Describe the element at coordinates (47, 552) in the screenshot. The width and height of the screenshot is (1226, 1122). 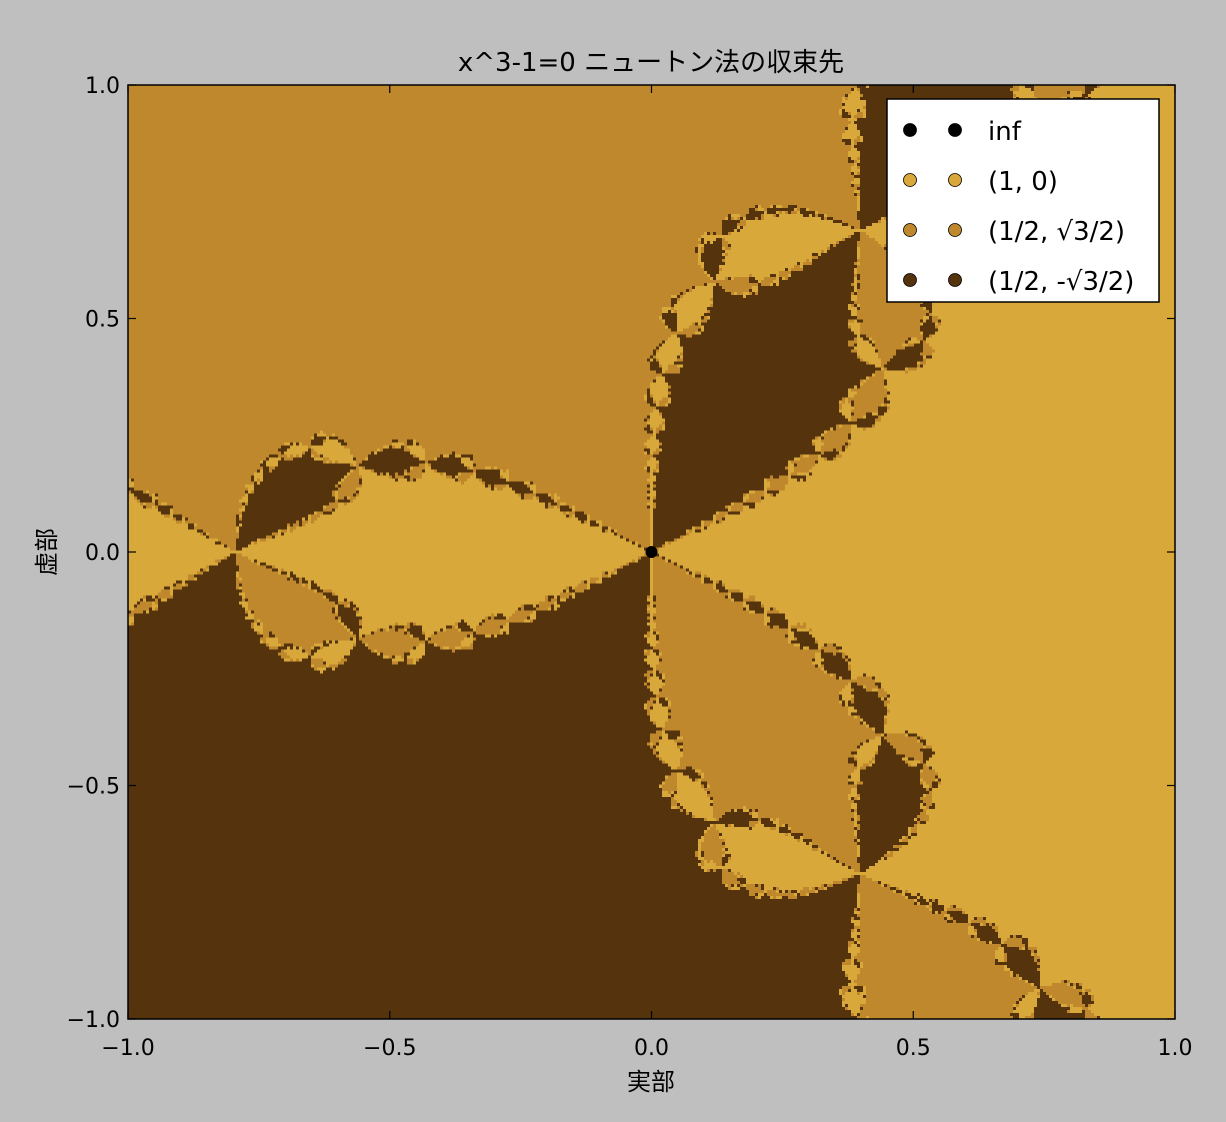
I see `y-axis-label: 虚部` at that location.